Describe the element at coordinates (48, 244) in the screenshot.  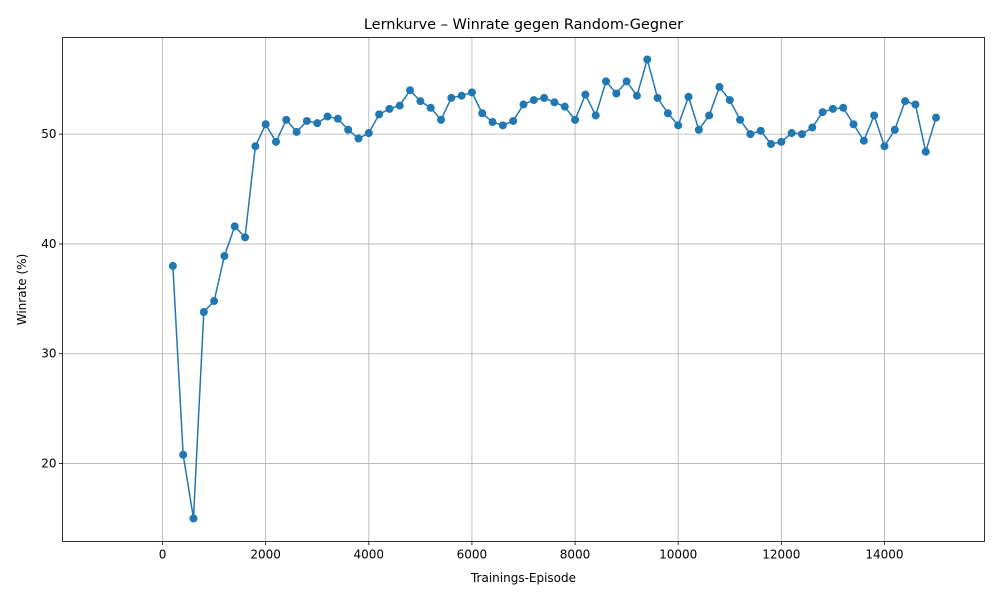
I see `y-tick-label: 40` at that location.